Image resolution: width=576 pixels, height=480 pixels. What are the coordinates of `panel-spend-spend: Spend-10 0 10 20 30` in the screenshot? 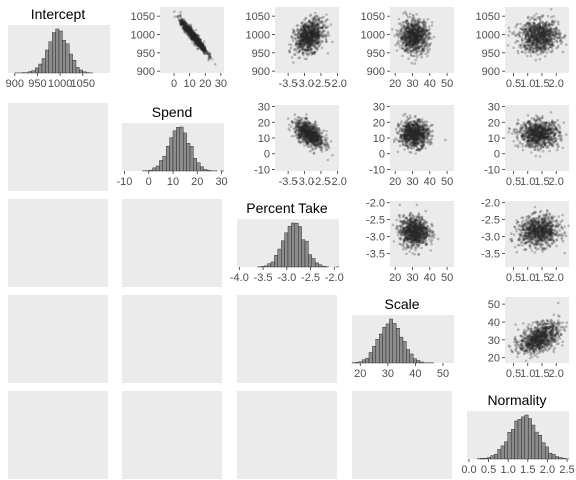 It's located at (171, 146).